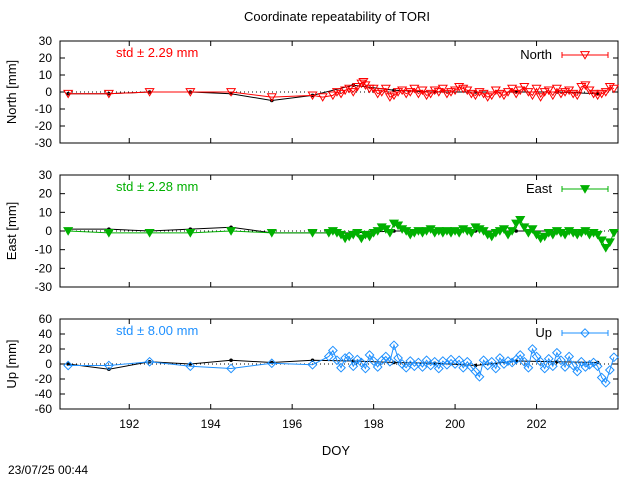 The height and width of the screenshot is (480, 640). I want to click on daily-point, so click(68, 93).